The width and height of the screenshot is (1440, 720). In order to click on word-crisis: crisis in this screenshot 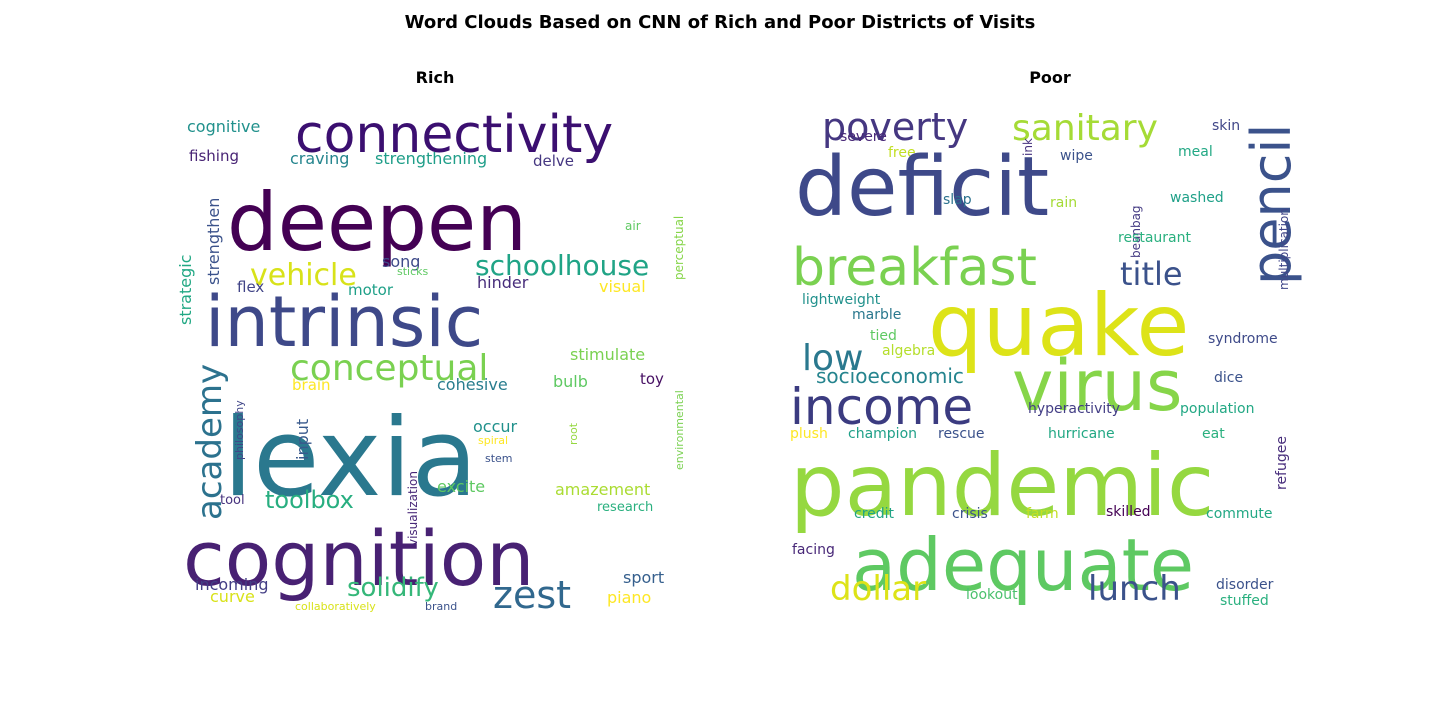, I will do `click(970, 514)`.